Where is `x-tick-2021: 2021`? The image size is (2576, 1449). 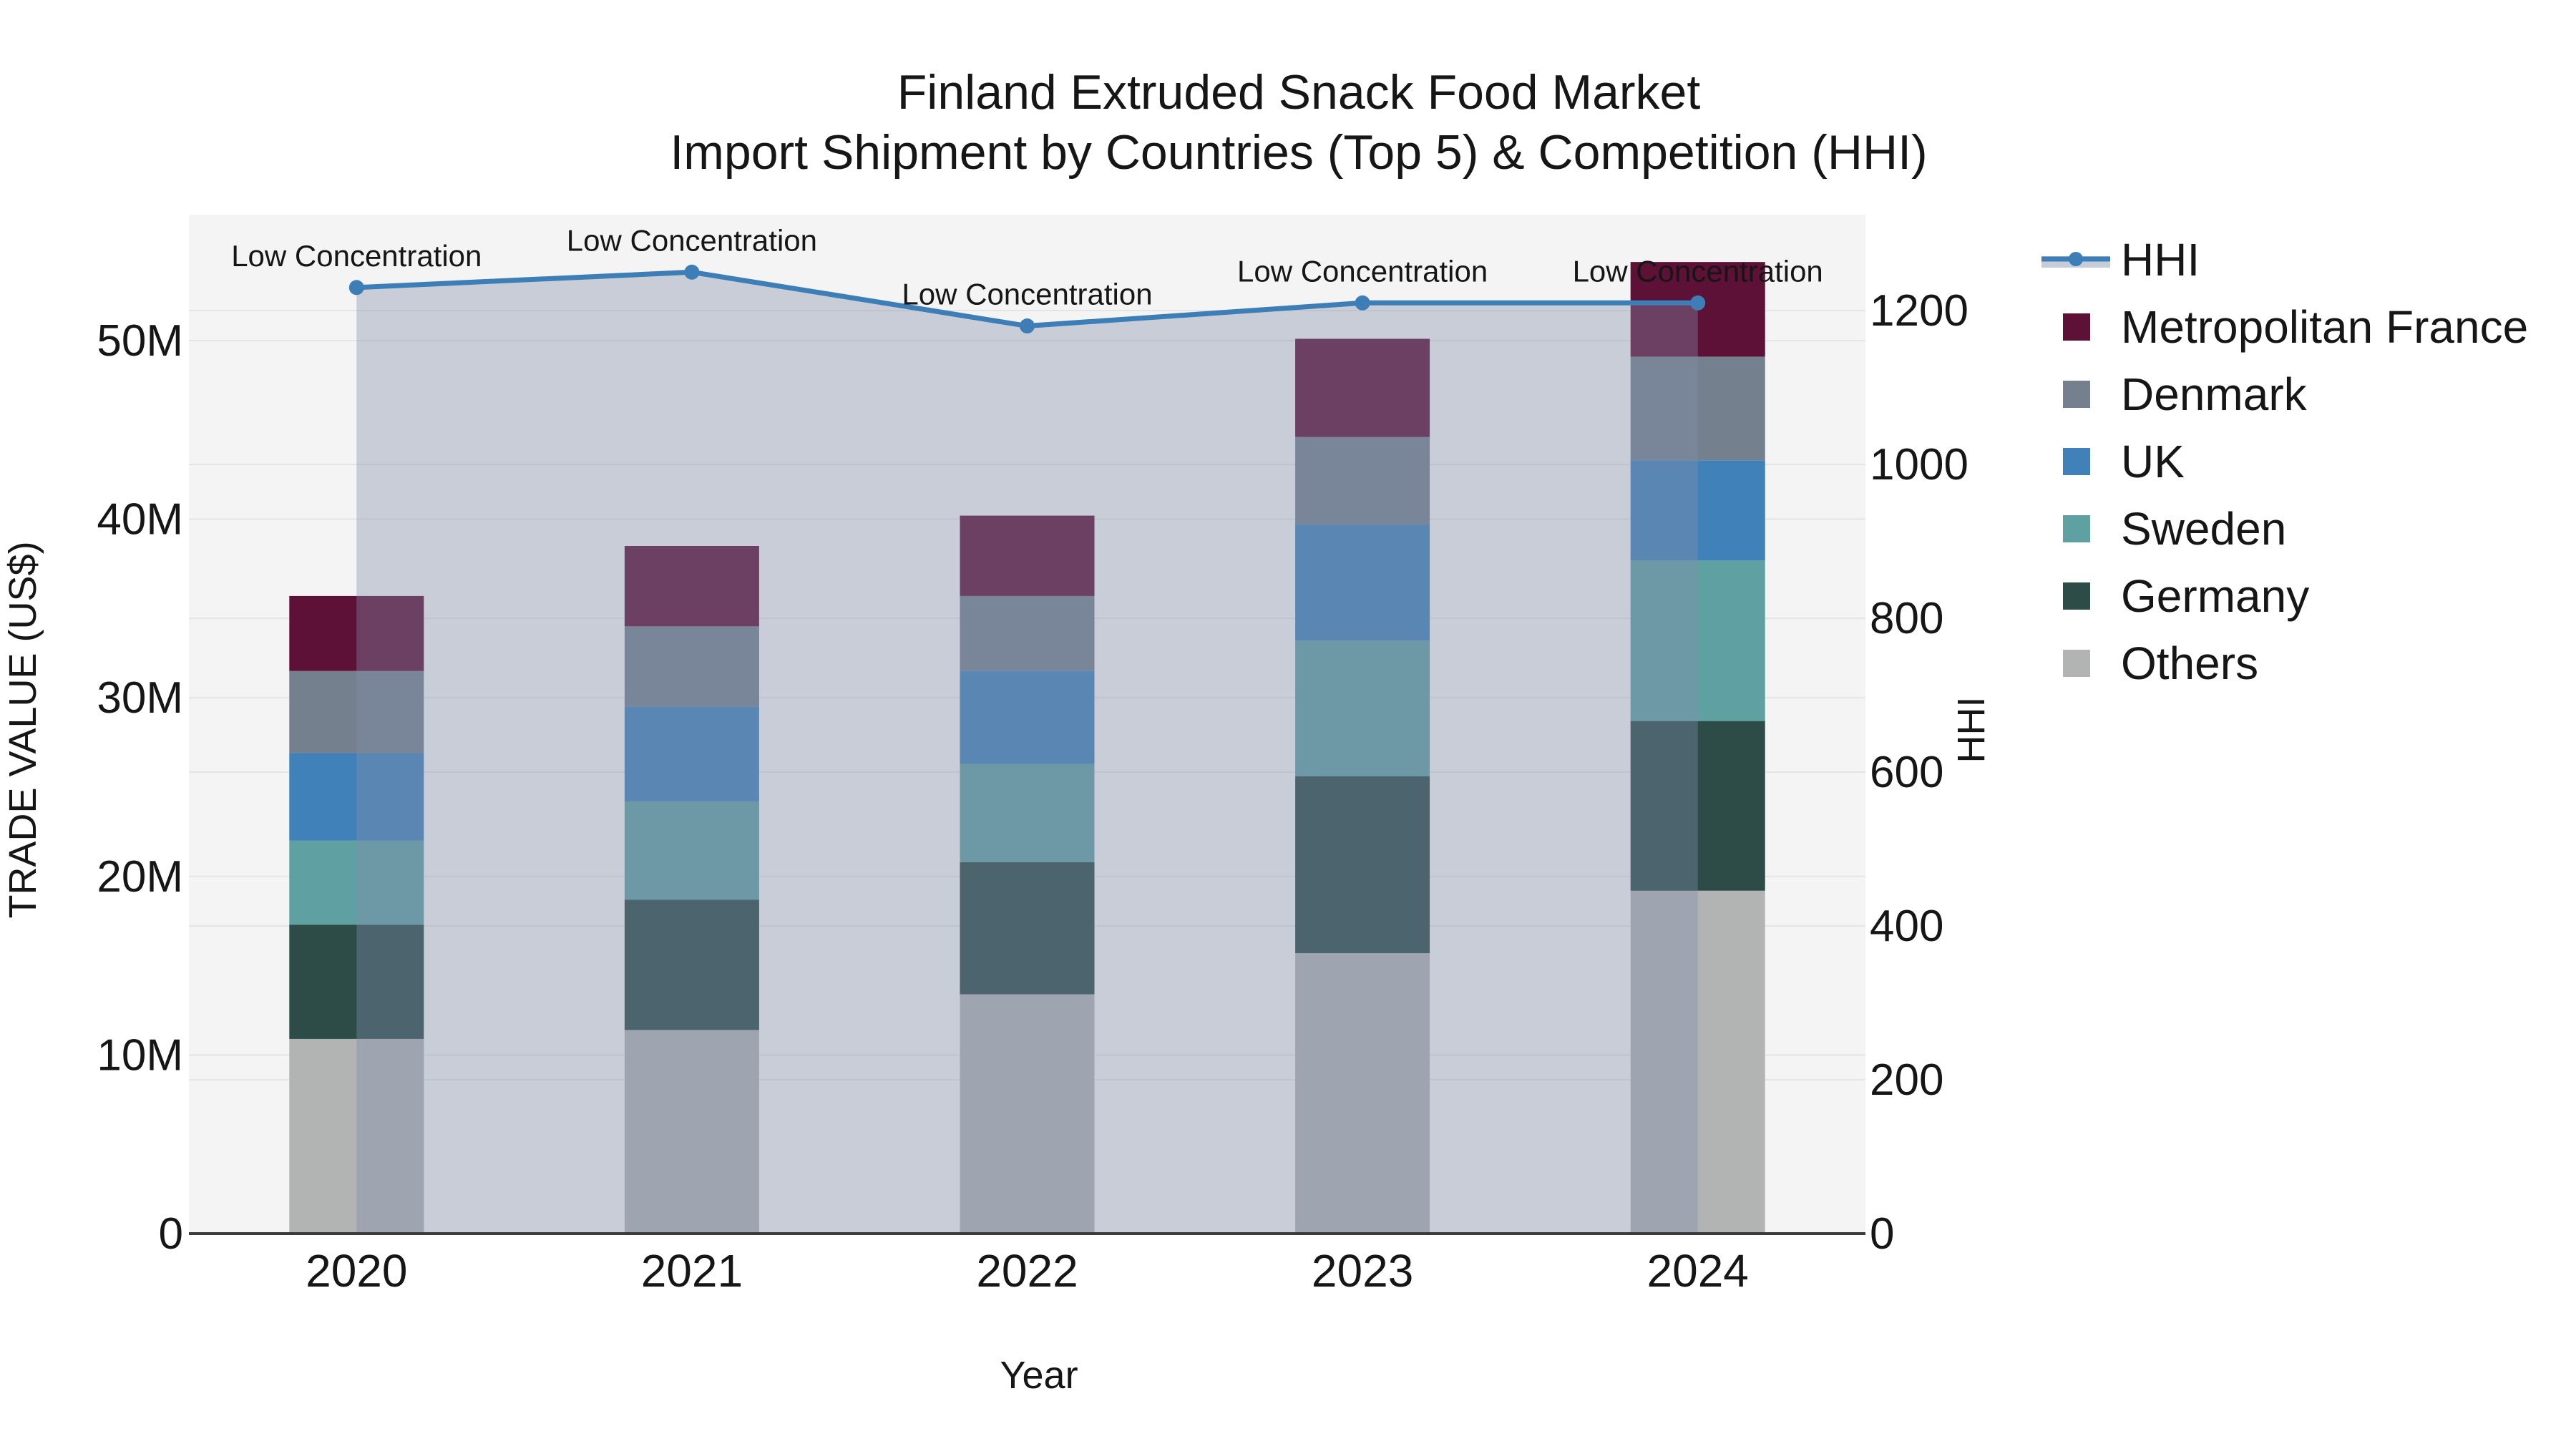 x-tick-2021: 2021 is located at coordinates (692, 1271).